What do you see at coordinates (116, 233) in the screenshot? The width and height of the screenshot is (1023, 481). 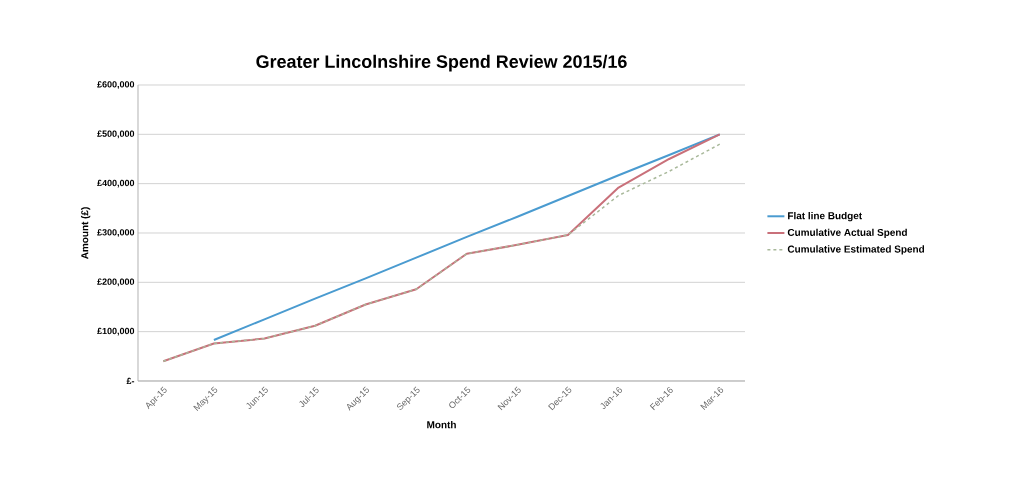 I see `y-tick-label: £300,000` at bounding box center [116, 233].